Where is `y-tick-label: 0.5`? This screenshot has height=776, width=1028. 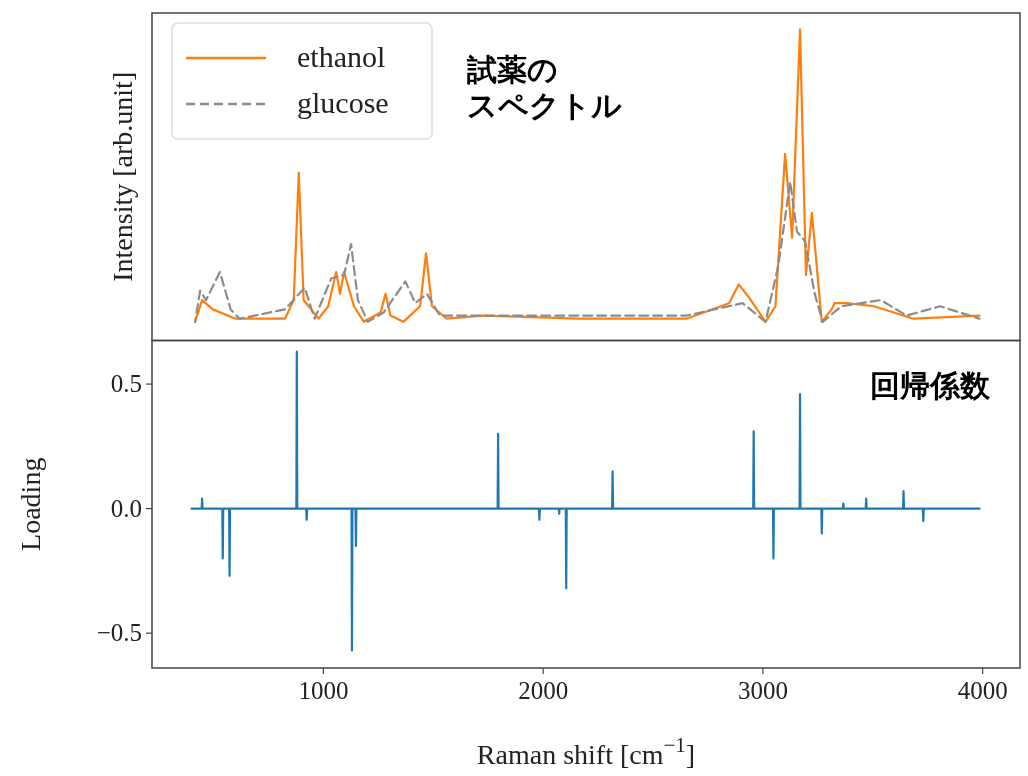
y-tick-label: 0.5 is located at coordinates (126, 384).